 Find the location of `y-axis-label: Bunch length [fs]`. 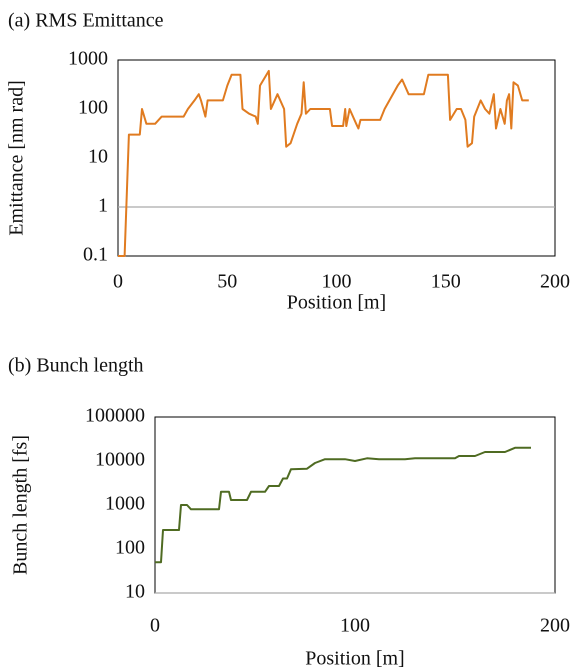

y-axis-label: Bunch length [fs] is located at coordinates (21, 505).